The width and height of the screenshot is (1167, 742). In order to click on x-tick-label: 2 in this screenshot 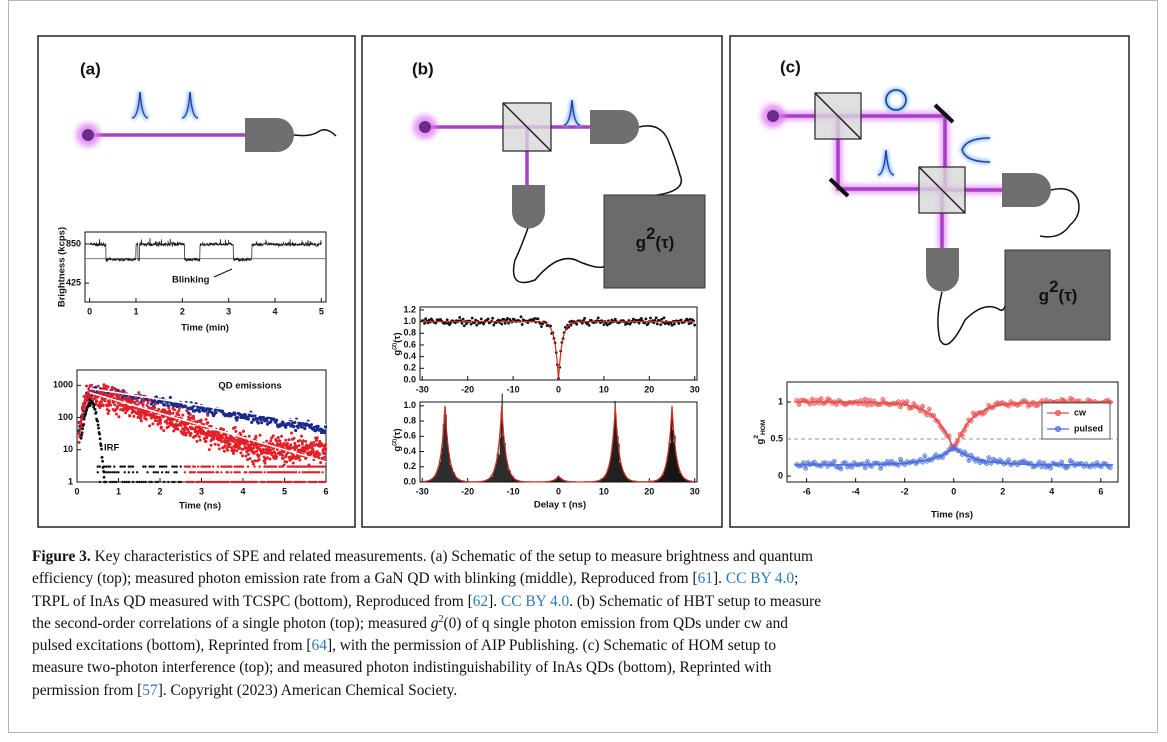, I will do `click(159, 491)`.